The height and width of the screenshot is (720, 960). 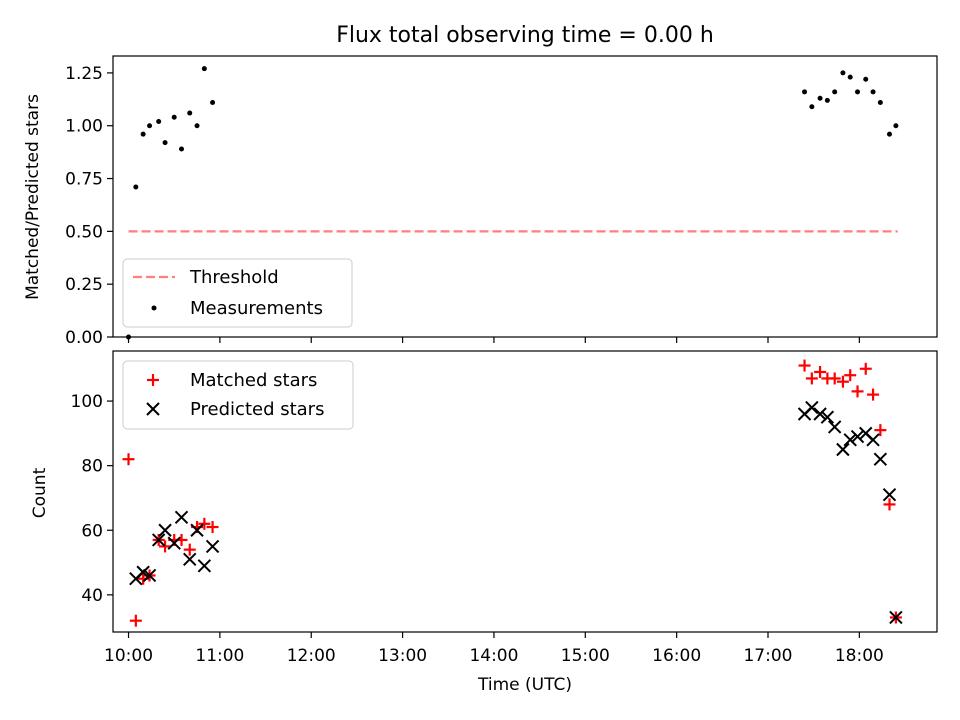 What do you see at coordinates (219, 656) in the screenshot?
I see `x-tick-label: 11:00` at bounding box center [219, 656].